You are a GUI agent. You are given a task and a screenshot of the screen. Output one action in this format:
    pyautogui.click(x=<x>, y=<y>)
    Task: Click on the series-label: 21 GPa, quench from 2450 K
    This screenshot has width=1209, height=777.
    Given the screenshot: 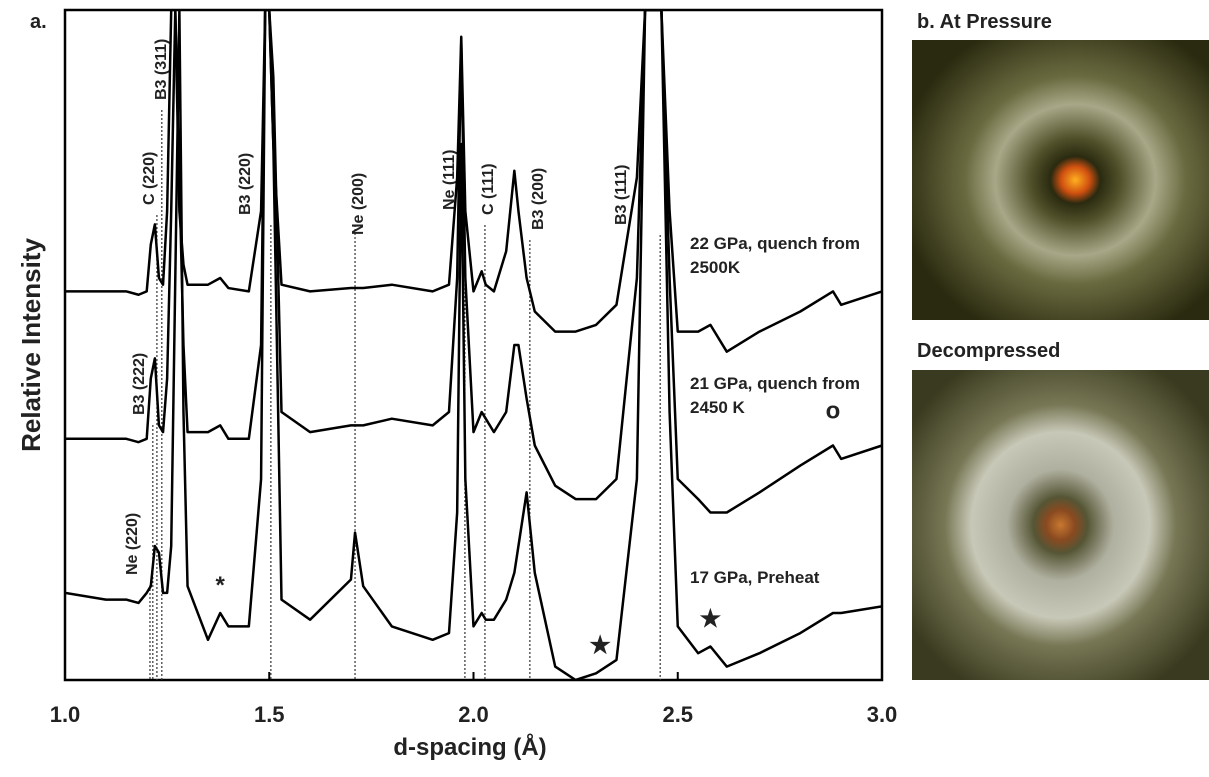 What is the action you would take?
    pyautogui.click(x=775, y=395)
    